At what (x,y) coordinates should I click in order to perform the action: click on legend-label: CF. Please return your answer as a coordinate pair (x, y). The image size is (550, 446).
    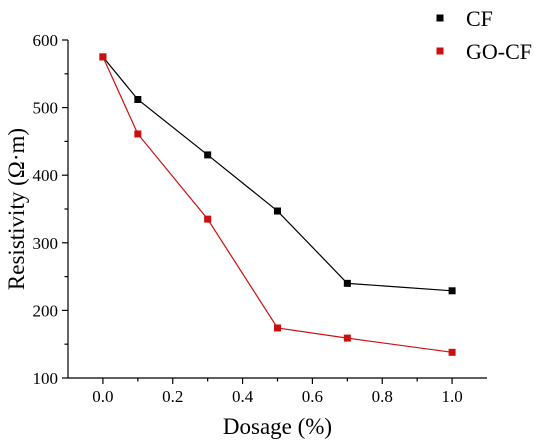
    Looking at the image, I should click on (479, 18).